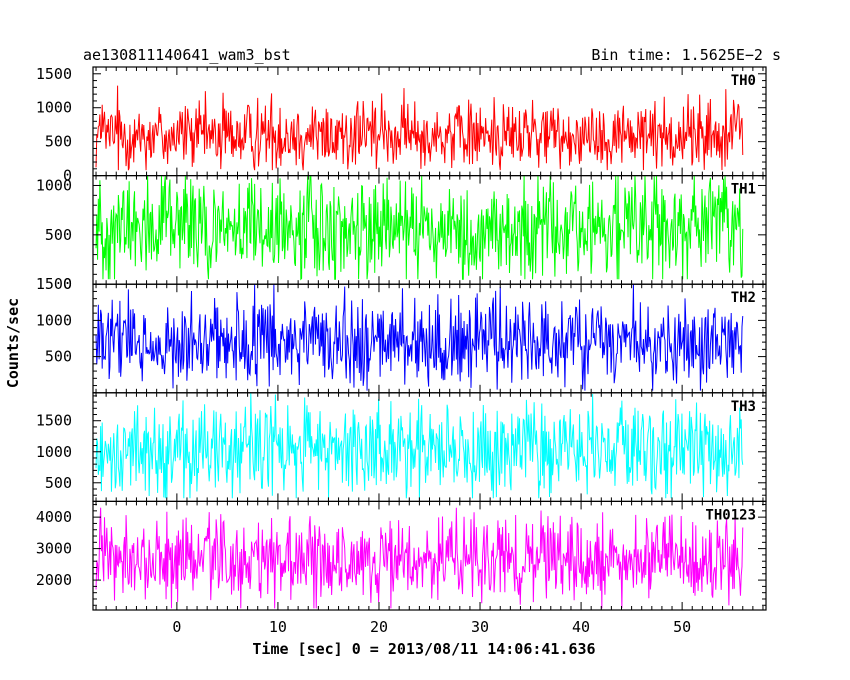 The width and height of the screenshot is (850, 680). I want to click on panel-label: TH0123, so click(730, 515).